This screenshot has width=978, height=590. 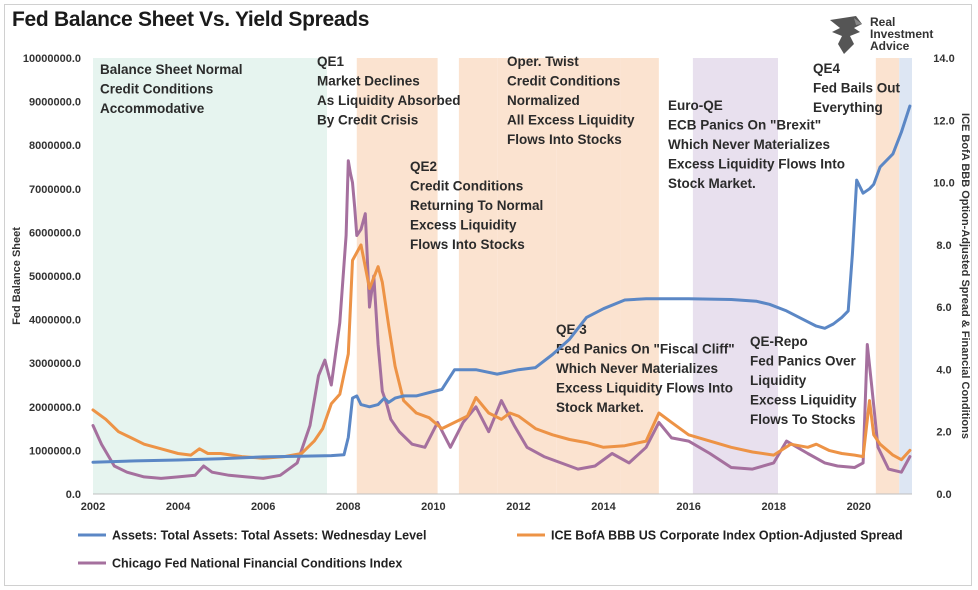 I want to click on right-tick-label: 2.0, so click(x=943, y=433).